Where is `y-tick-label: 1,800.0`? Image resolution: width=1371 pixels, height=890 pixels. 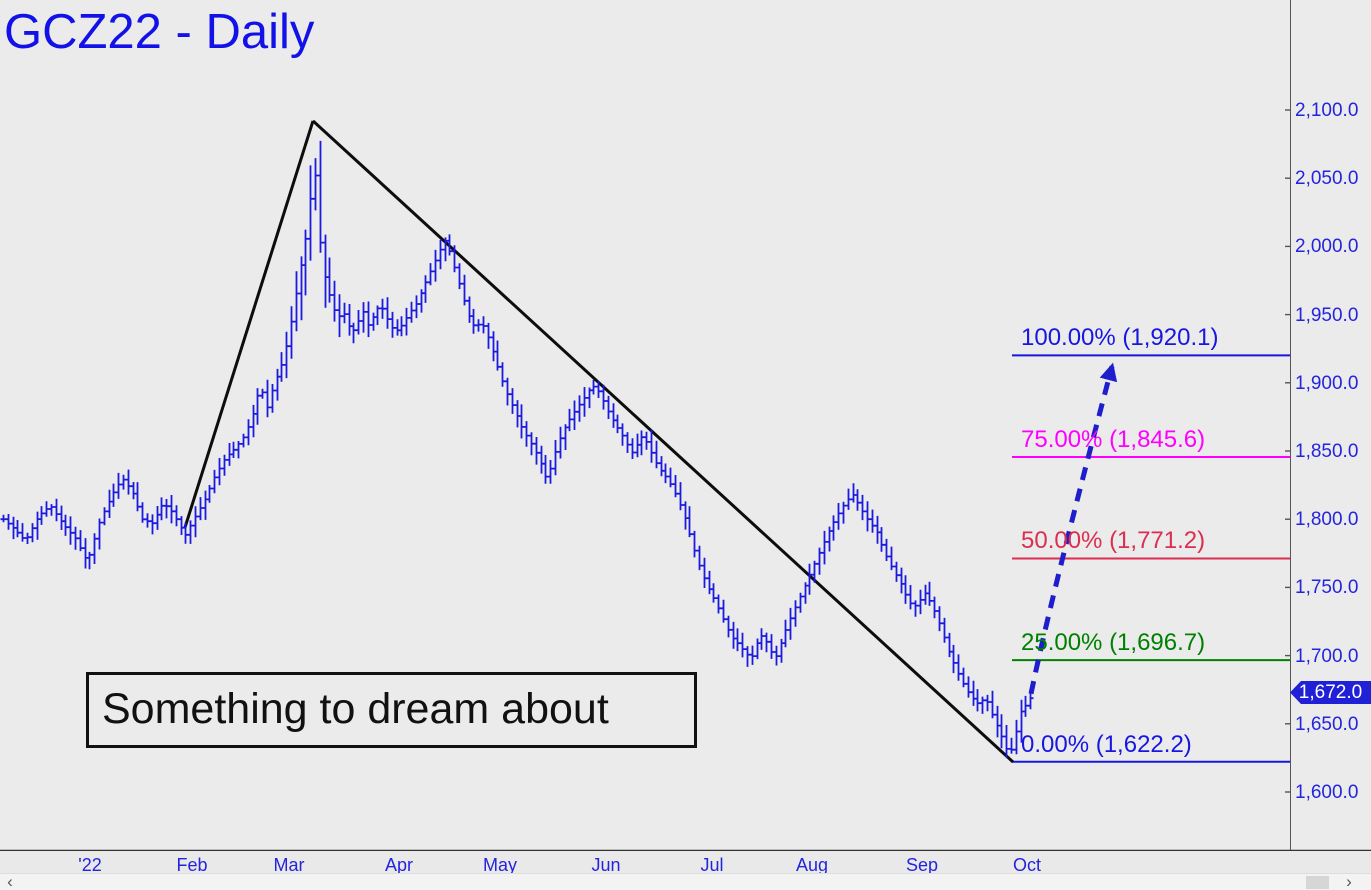
y-tick-label: 1,800.0 is located at coordinates (1327, 520).